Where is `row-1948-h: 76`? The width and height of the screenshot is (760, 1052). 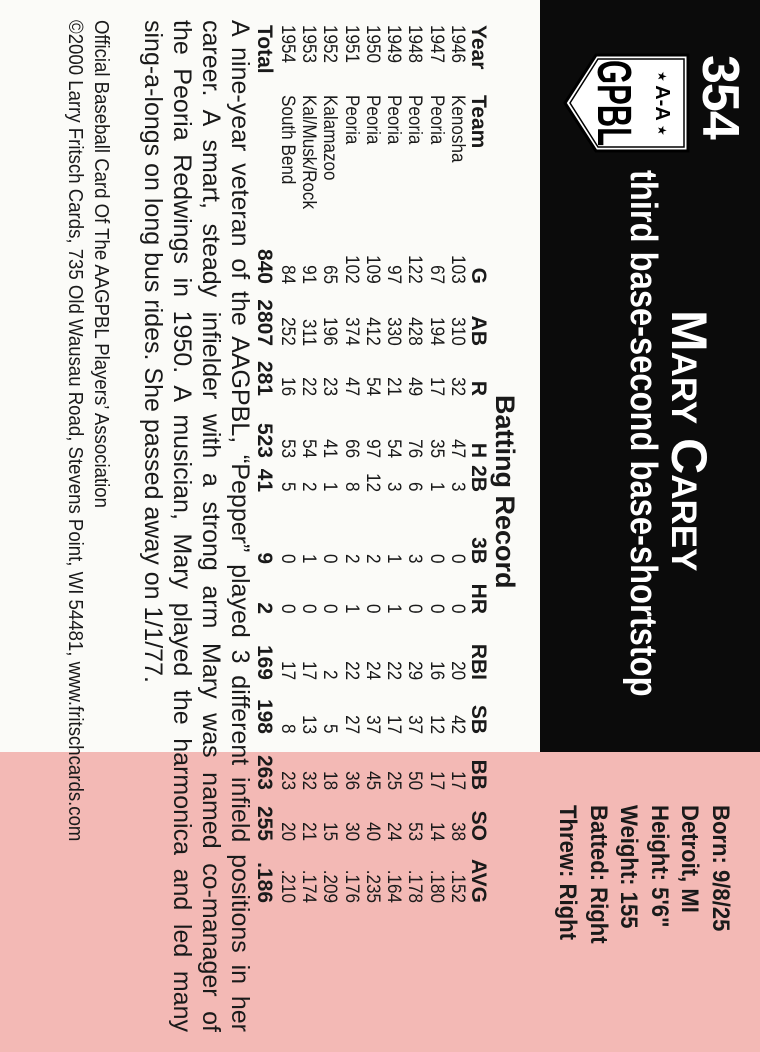
row-1948-h: 76 is located at coordinates (415, 448).